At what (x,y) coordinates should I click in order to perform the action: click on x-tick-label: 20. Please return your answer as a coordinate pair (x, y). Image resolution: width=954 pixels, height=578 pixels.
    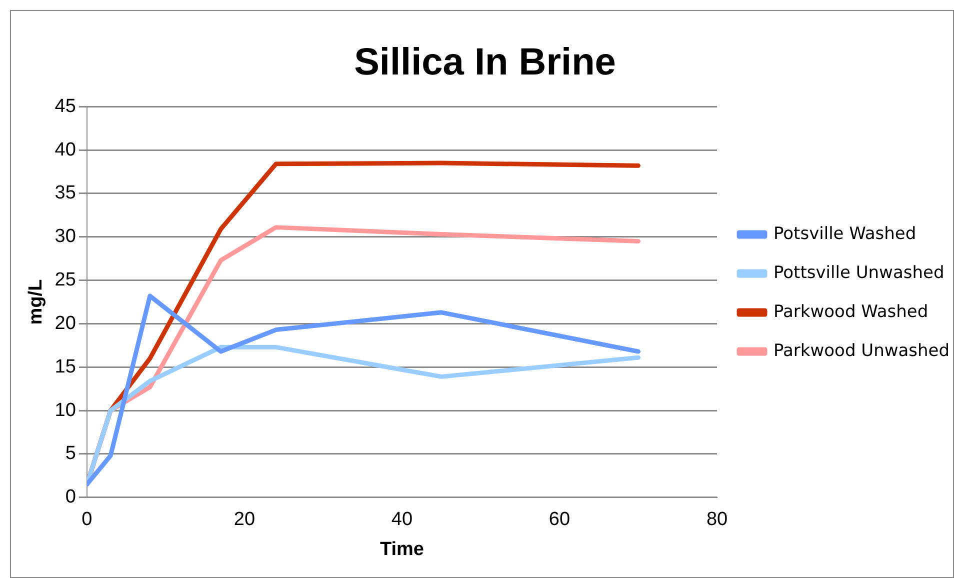
    Looking at the image, I should click on (245, 519).